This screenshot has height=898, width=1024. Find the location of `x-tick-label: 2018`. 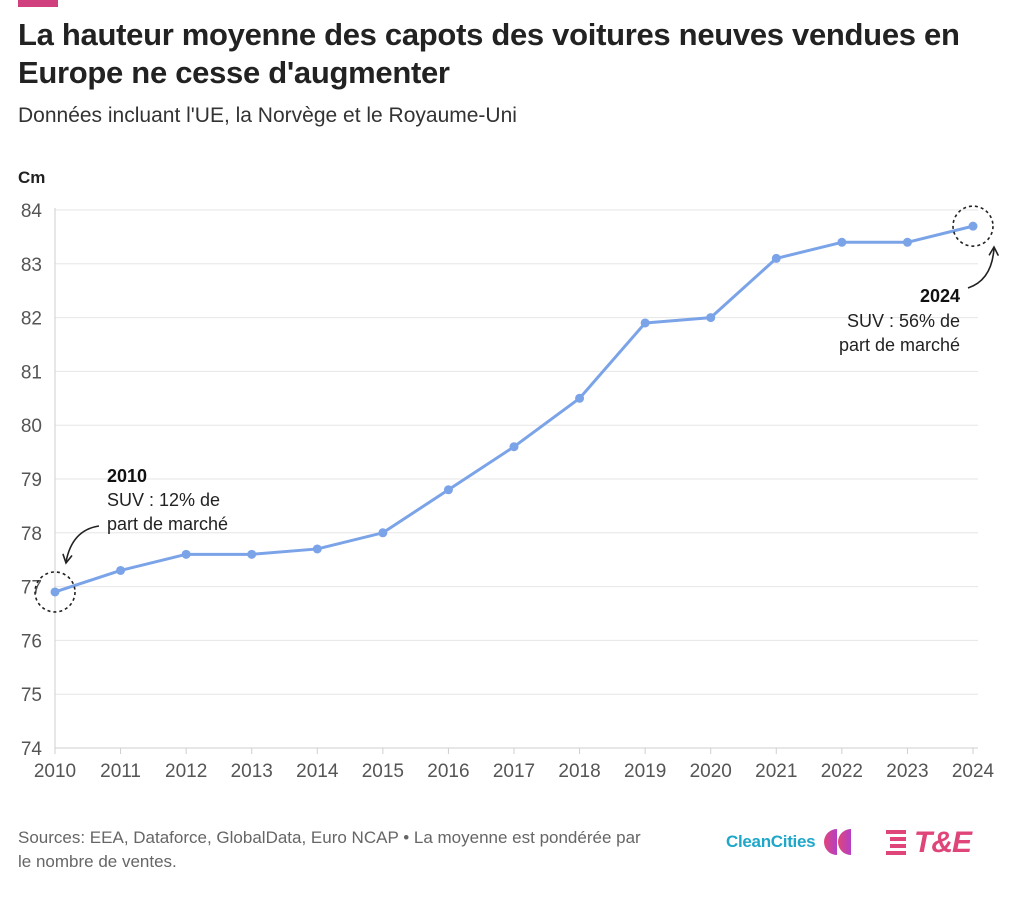

x-tick-label: 2018 is located at coordinates (579, 771).